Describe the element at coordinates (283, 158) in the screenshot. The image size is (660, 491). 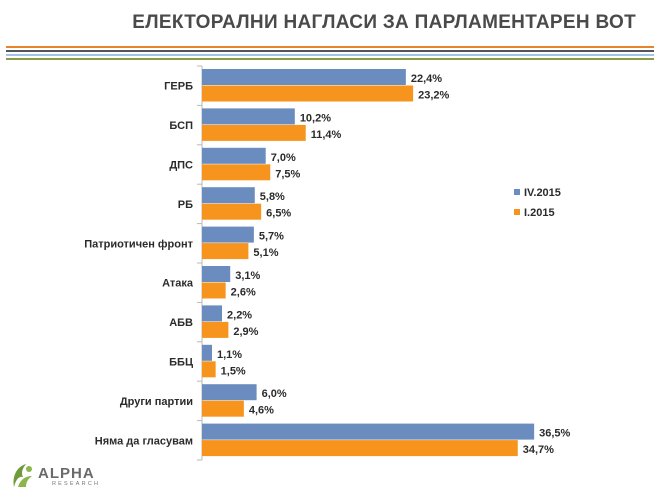
I see `data-label: 7,0%` at that location.